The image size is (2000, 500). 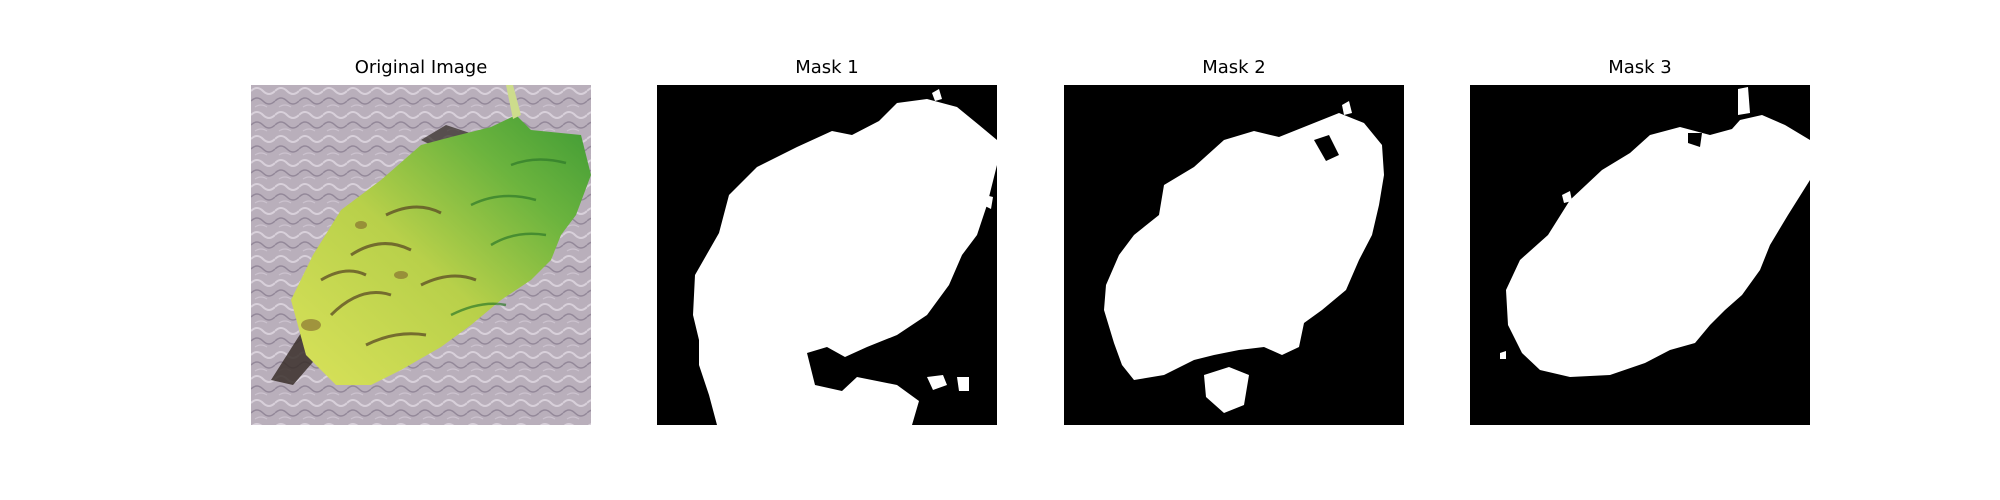 I want to click on mask-3-image, so click(x=1640, y=255).